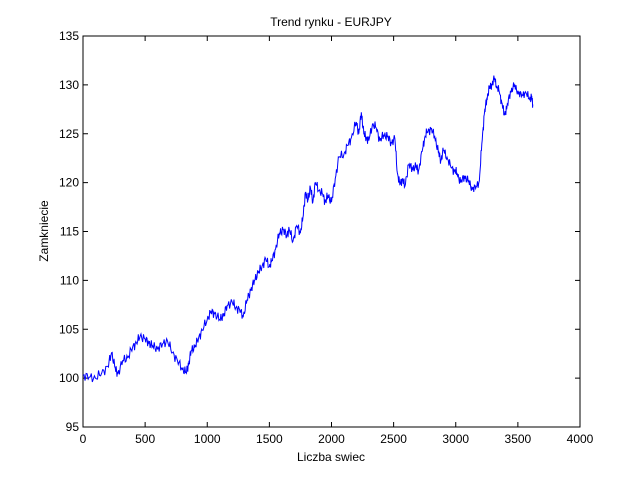 The width and height of the screenshot is (641, 485). Describe the element at coordinates (331, 457) in the screenshot. I see `x-axis-label: Liczba swiec` at that location.